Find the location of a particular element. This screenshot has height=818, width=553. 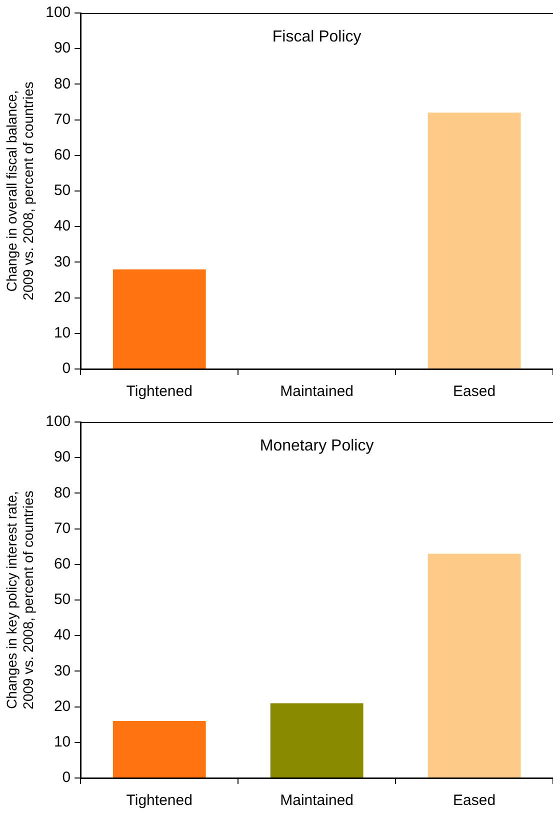

y-axis-title: Change in overall fiscal balance, 2009 vs. 2008, percent of countries is located at coordinates (19, 191).